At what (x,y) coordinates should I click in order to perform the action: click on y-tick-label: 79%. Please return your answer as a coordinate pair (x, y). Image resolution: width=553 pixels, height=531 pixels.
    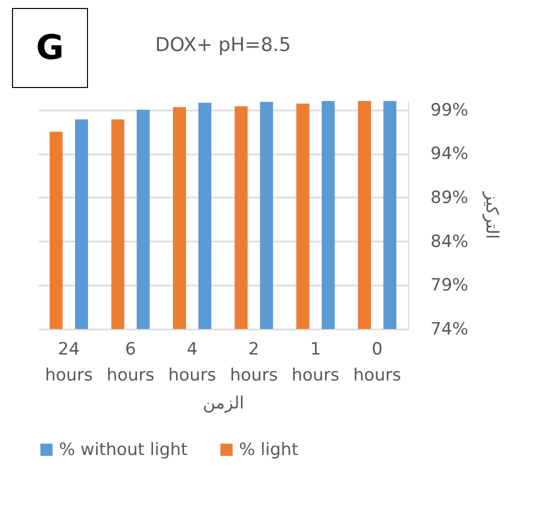
    Looking at the image, I should click on (449, 286).